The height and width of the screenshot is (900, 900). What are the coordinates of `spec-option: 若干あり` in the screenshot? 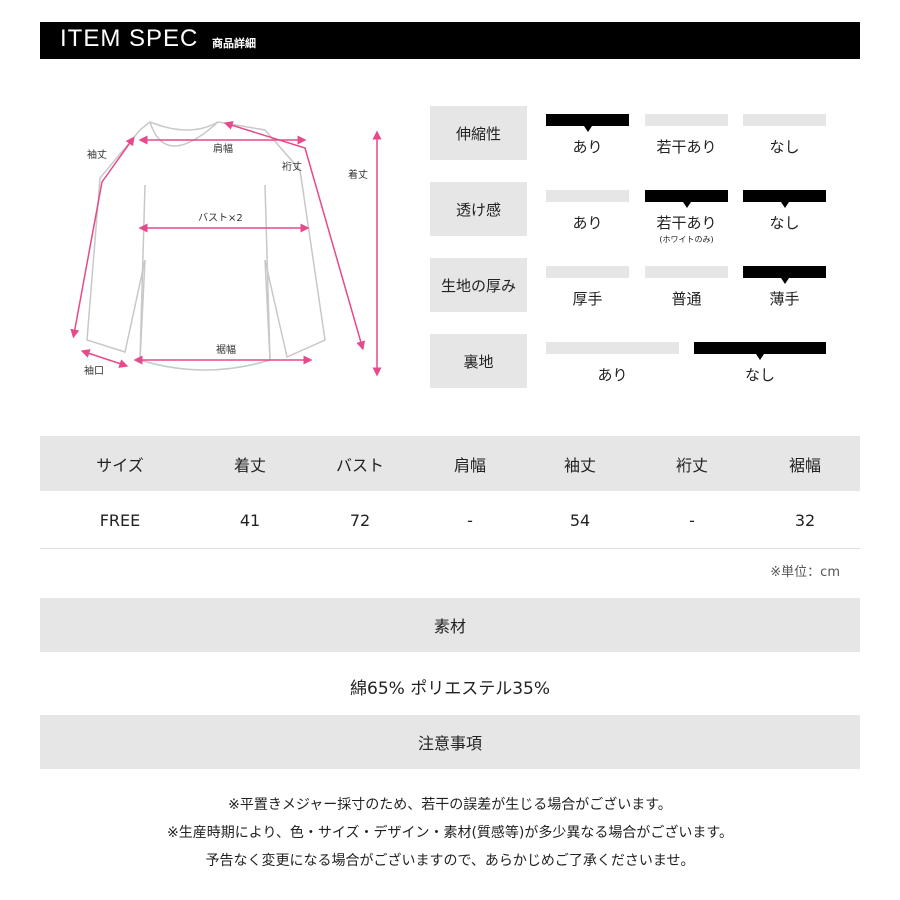 It's located at (686, 133).